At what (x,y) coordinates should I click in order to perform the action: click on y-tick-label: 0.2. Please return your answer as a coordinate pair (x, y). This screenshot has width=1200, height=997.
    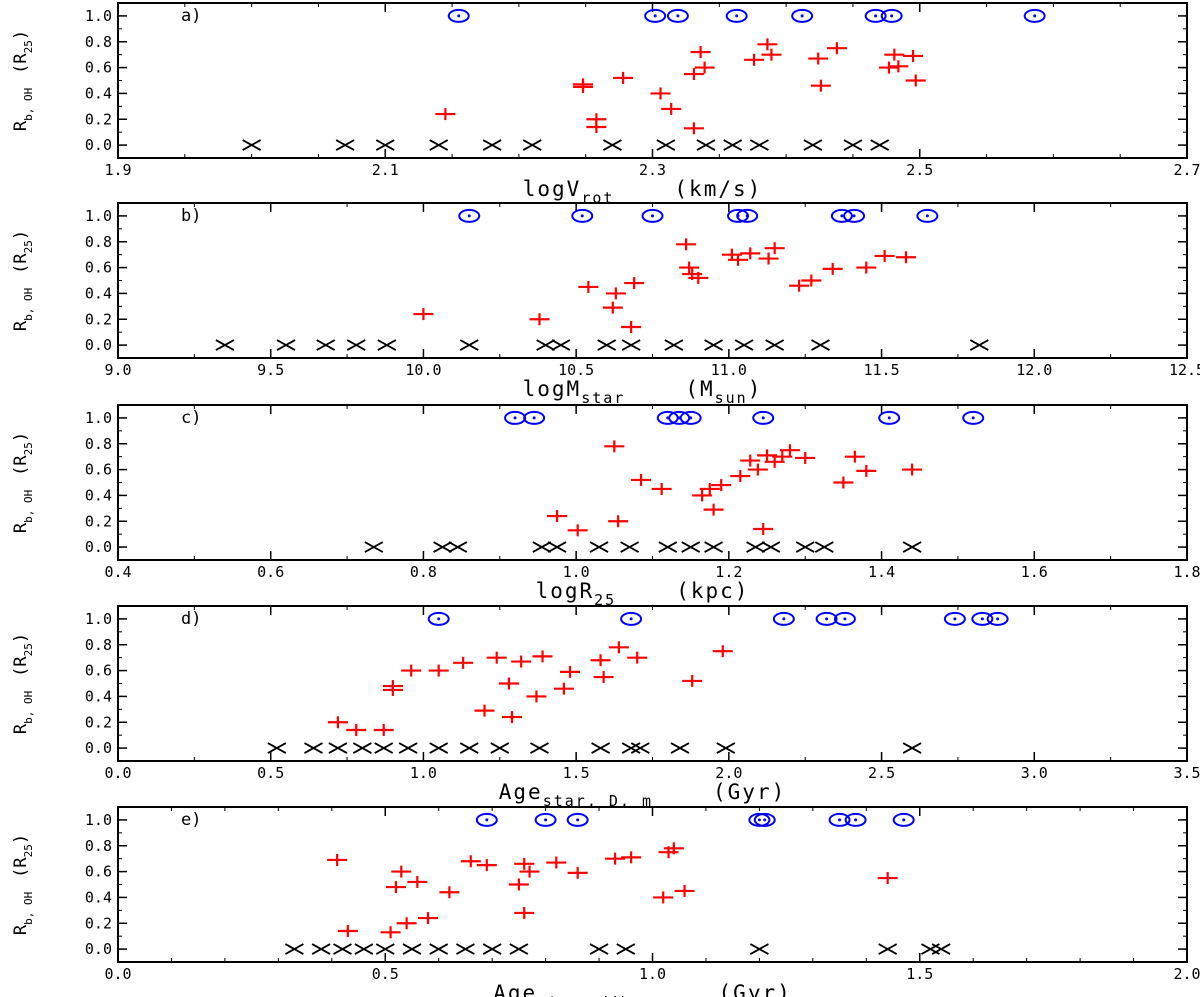
    Looking at the image, I should click on (98, 119).